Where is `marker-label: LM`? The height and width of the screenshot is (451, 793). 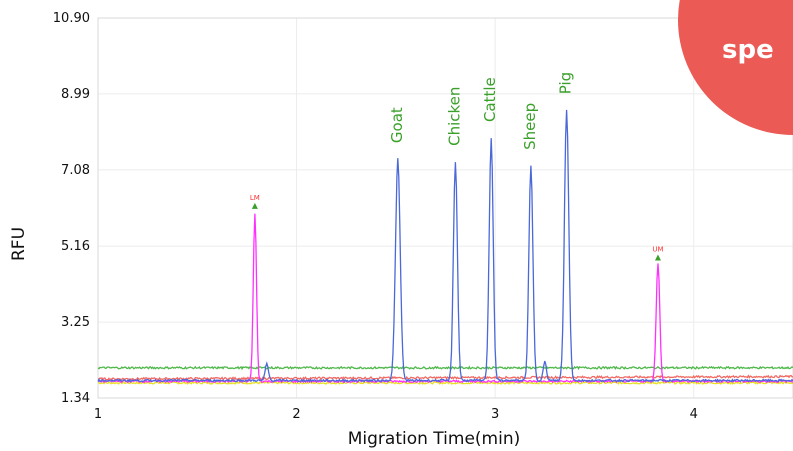 marker-label: LM is located at coordinates (255, 198).